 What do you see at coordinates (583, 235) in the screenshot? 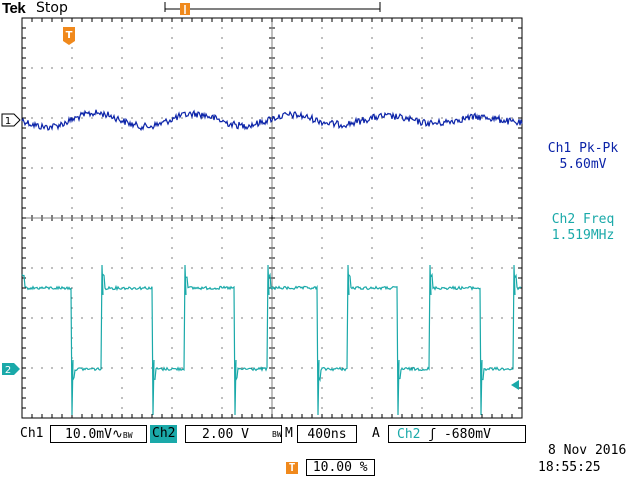
I see `measurement-value: 1.519MHz` at bounding box center [583, 235].